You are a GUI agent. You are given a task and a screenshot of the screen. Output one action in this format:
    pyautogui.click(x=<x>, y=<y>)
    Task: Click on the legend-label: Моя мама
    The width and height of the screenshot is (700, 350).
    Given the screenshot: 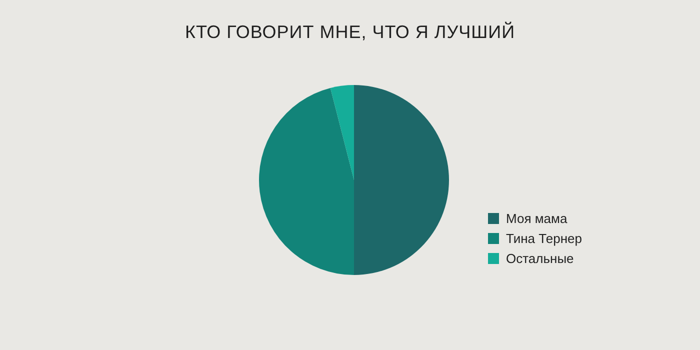 What is the action you would take?
    pyautogui.click(x=537, y=218)
    